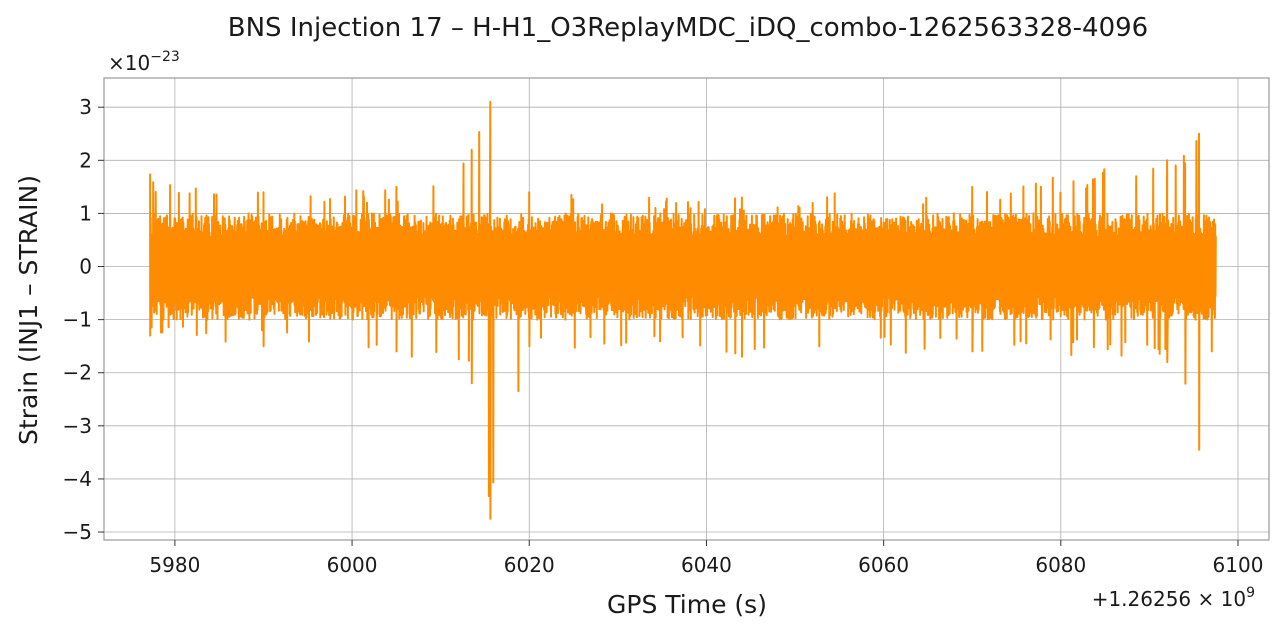 Image resolution: width=1284 pixels, height=633 pixels. I want to click on y-tick-label: −5, so click(77, 532).